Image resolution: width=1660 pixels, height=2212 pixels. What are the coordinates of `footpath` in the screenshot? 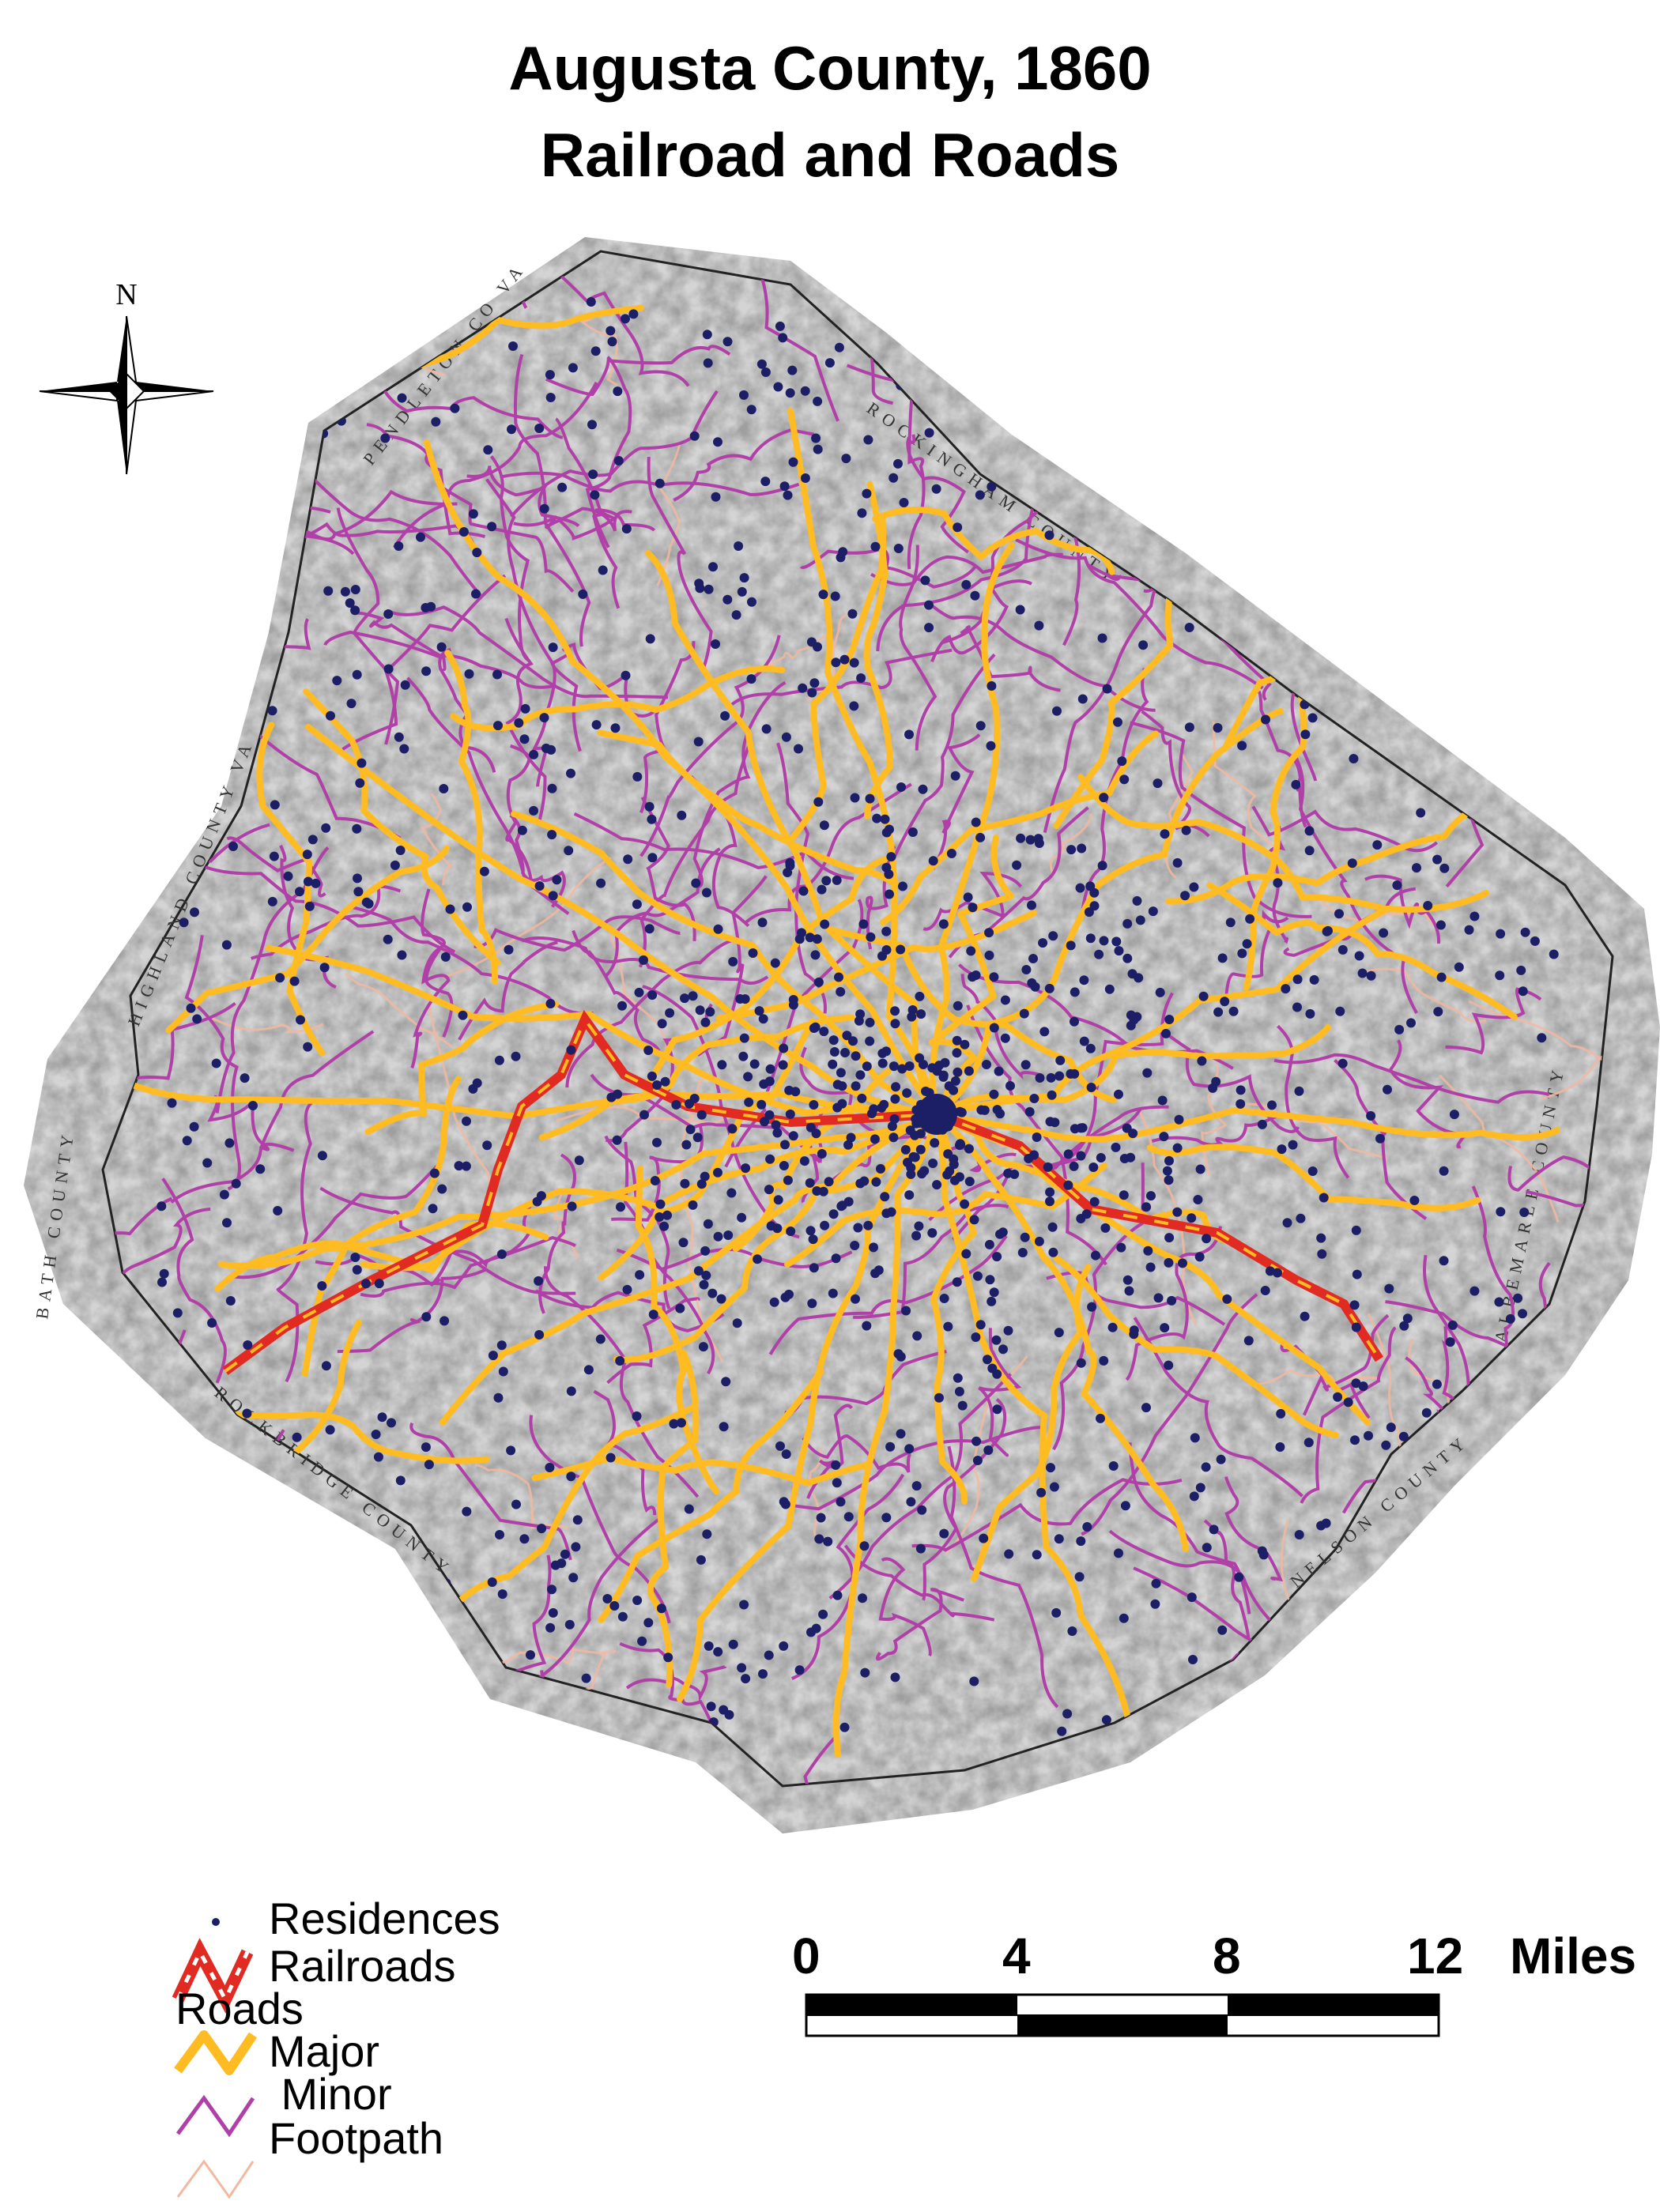 It's located at (1576, 1060).